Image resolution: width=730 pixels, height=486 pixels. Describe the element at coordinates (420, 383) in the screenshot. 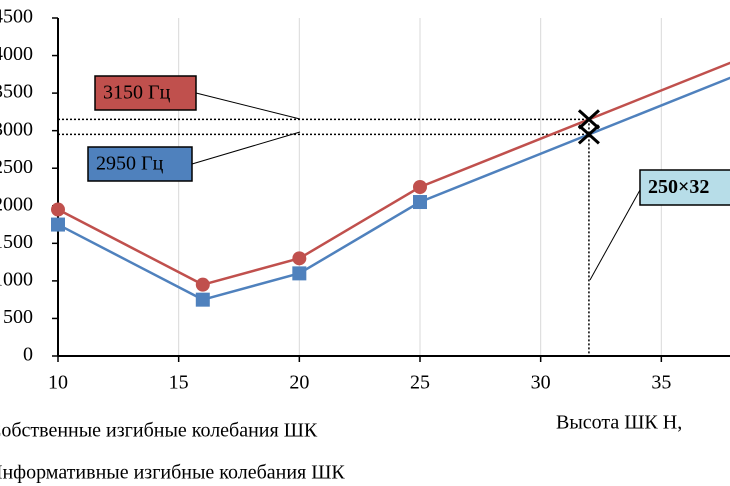

I see `x-tick-label: 25` at that location.